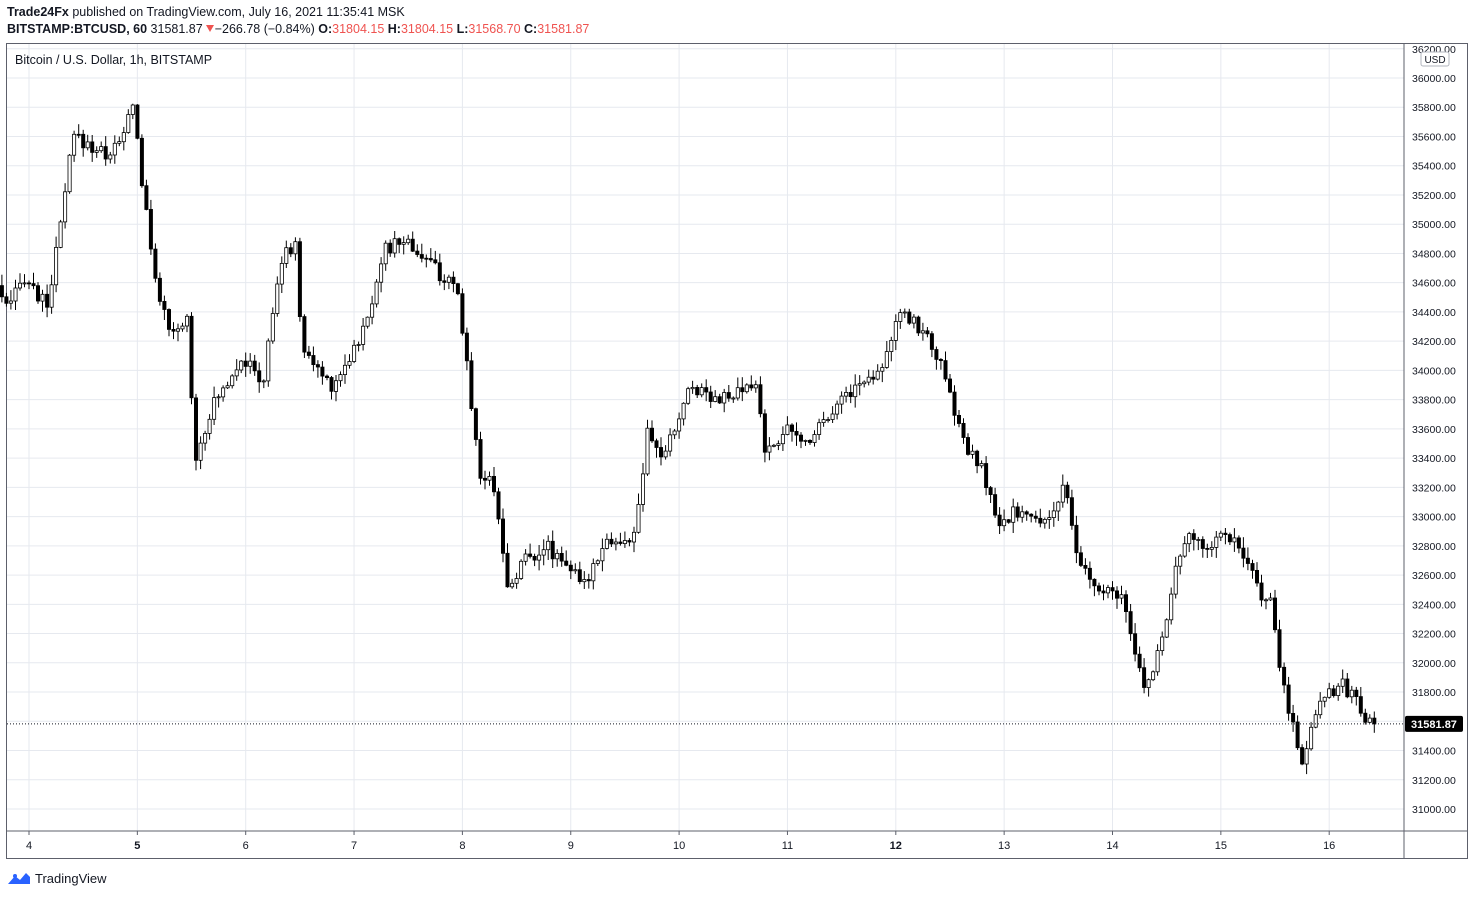  What do you see at coordinates (1434, 401) in the screenshot?
I see `price-tick-label: 33800.00` at bounding box center [1434, 401].